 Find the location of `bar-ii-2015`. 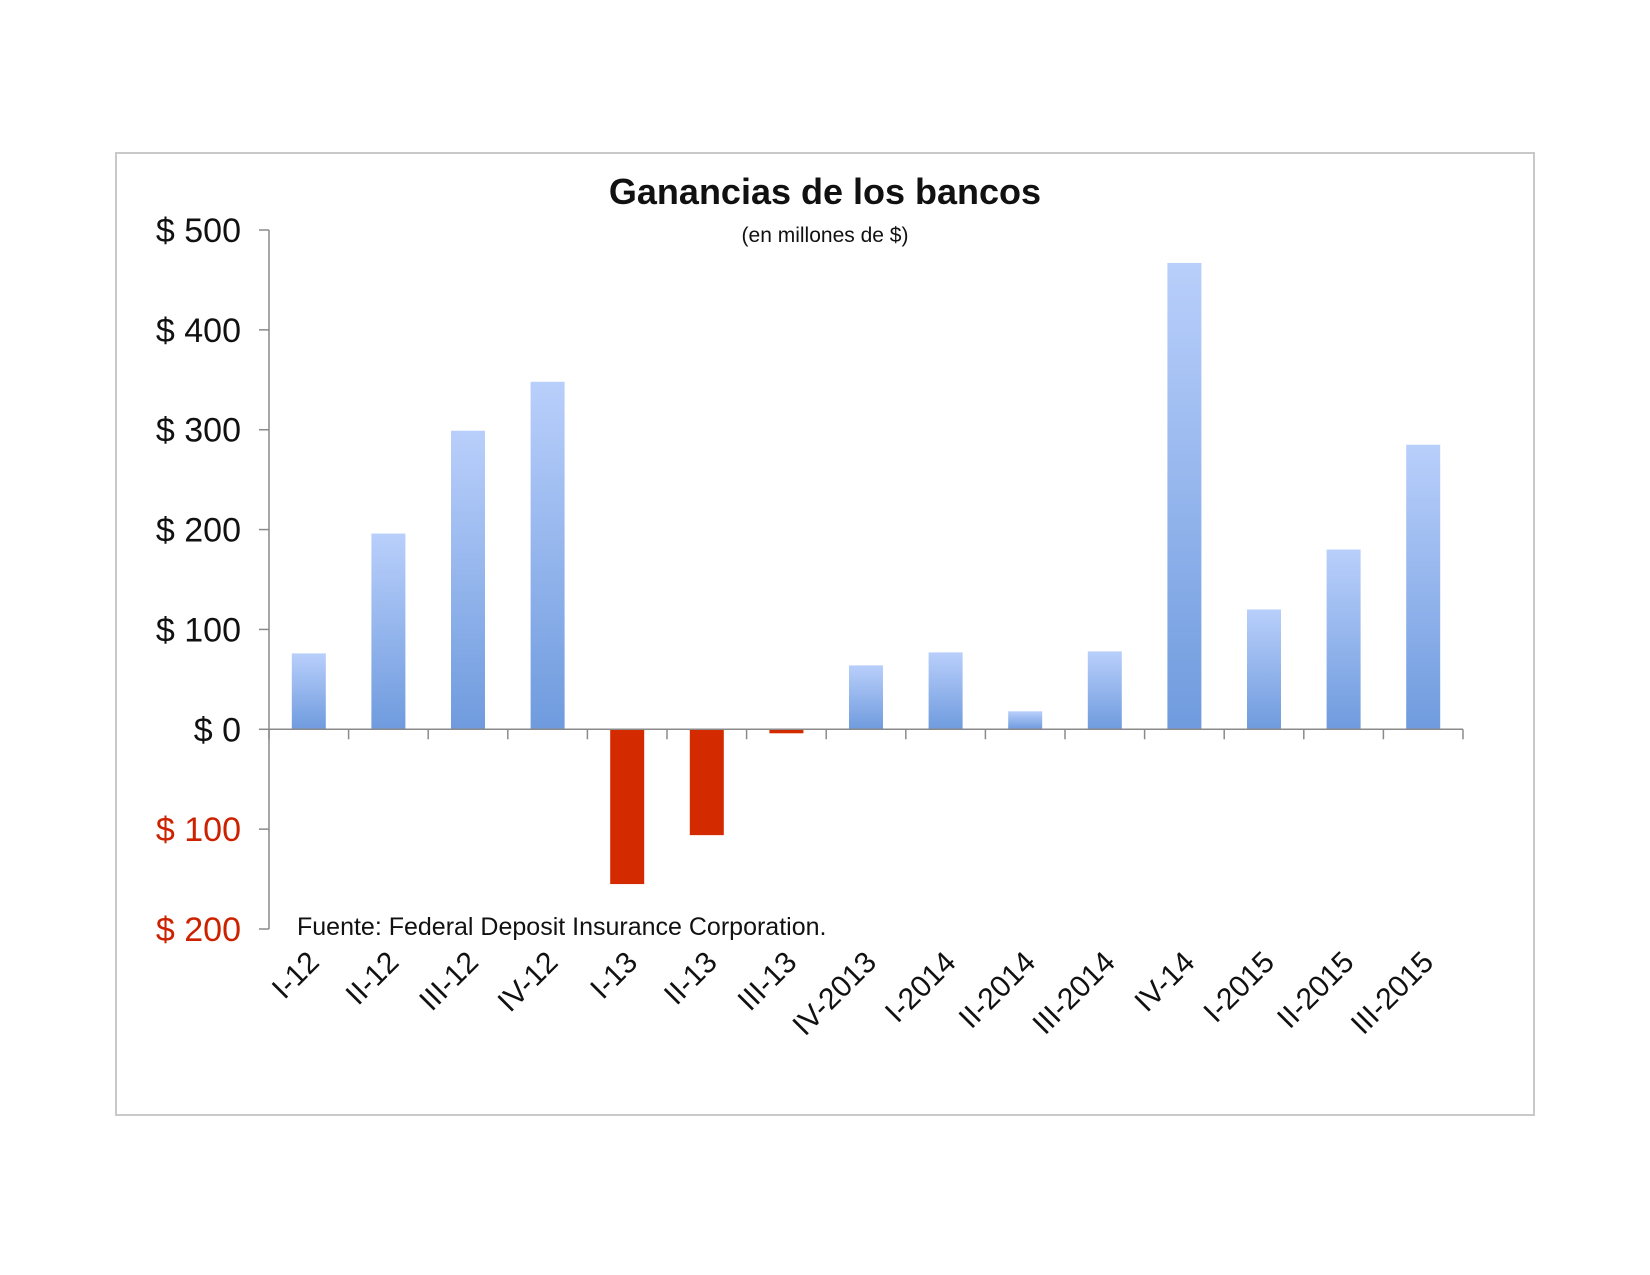

bar-ii-2015 is located at coordinates (1343, 639).